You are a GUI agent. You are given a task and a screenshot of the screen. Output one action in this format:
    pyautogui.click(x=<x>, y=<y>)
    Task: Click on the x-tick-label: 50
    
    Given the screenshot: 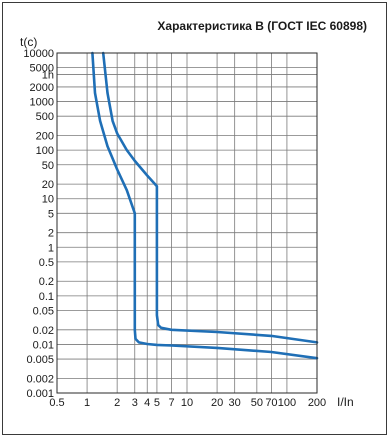 What is the action you would take?
    pyautogui.click(x=257, y=403)
    